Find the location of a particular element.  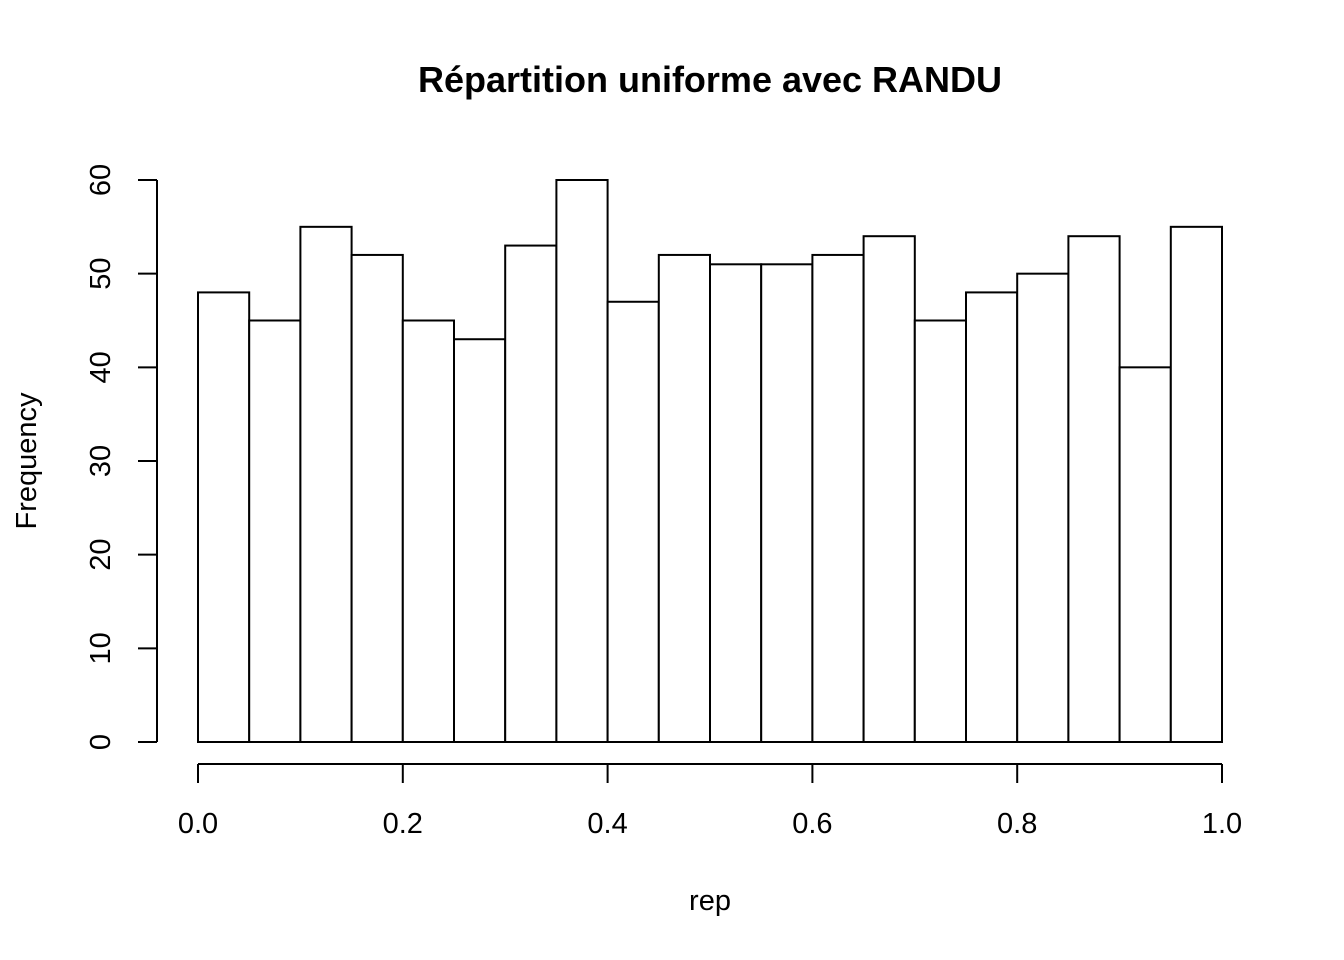

y-tick-label: 30 is located at coordinates (101, 461).